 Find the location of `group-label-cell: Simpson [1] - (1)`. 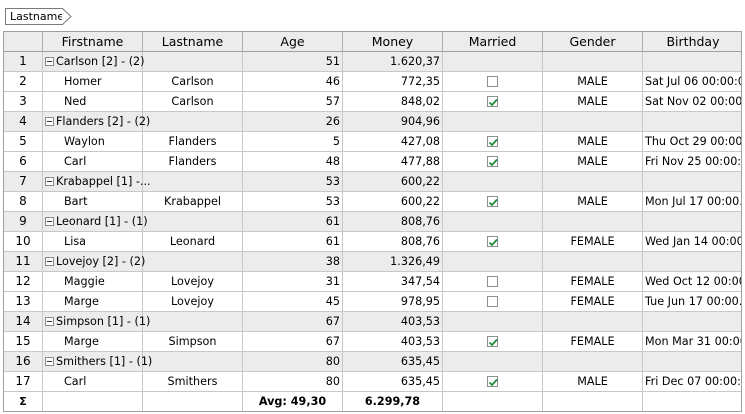

group-label-cell: Simpson [1] - (1) is located at coordinates (96, 322).